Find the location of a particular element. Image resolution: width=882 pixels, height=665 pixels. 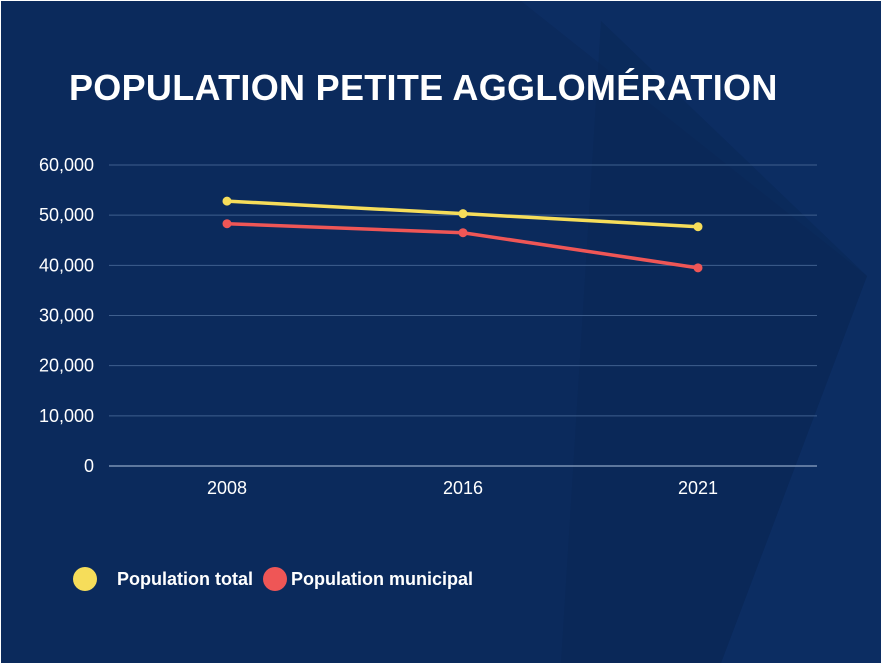

legend-marker-total is located at coordinates (85, 579).